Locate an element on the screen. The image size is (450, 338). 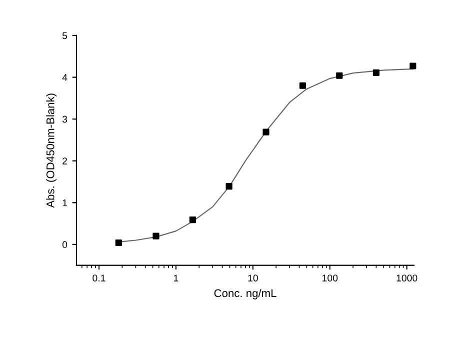
x-axis-title: Conc. ng/mL is located at coordinates (245, 294).